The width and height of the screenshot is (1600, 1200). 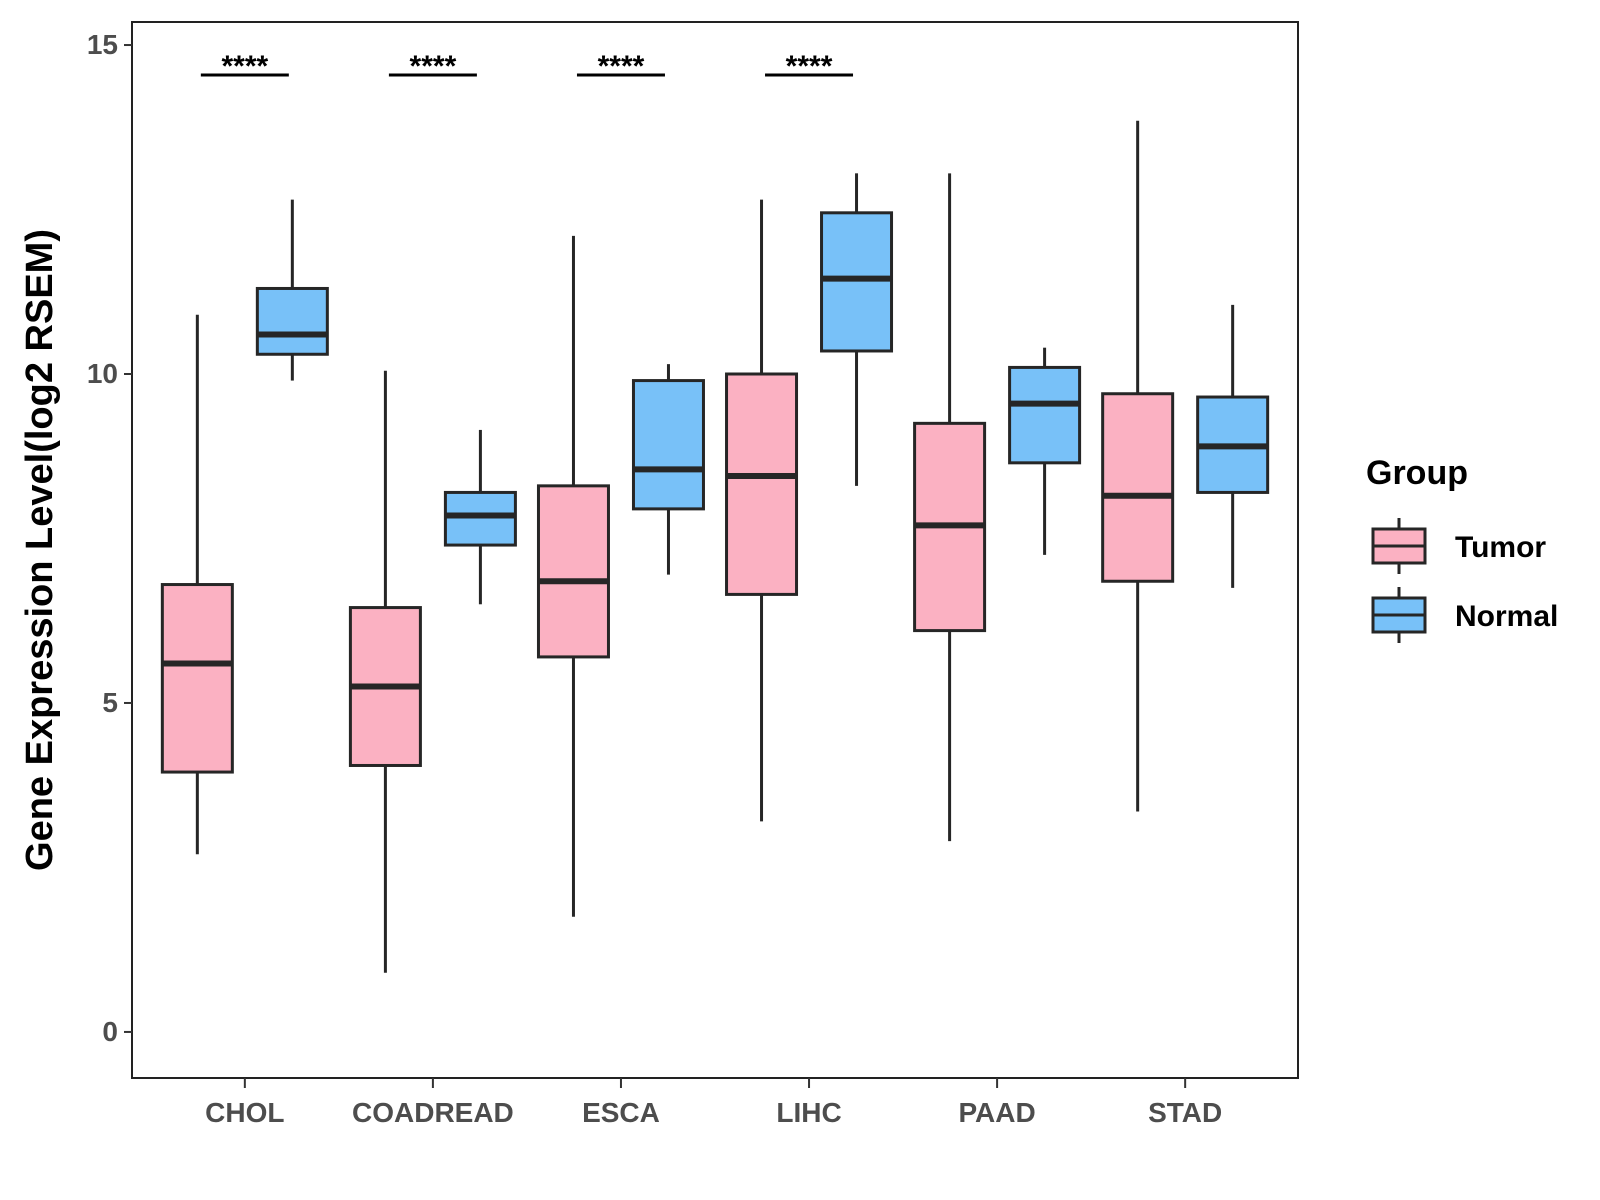 I want to click on y-tick-label: 10, so click(x=102, y=373).